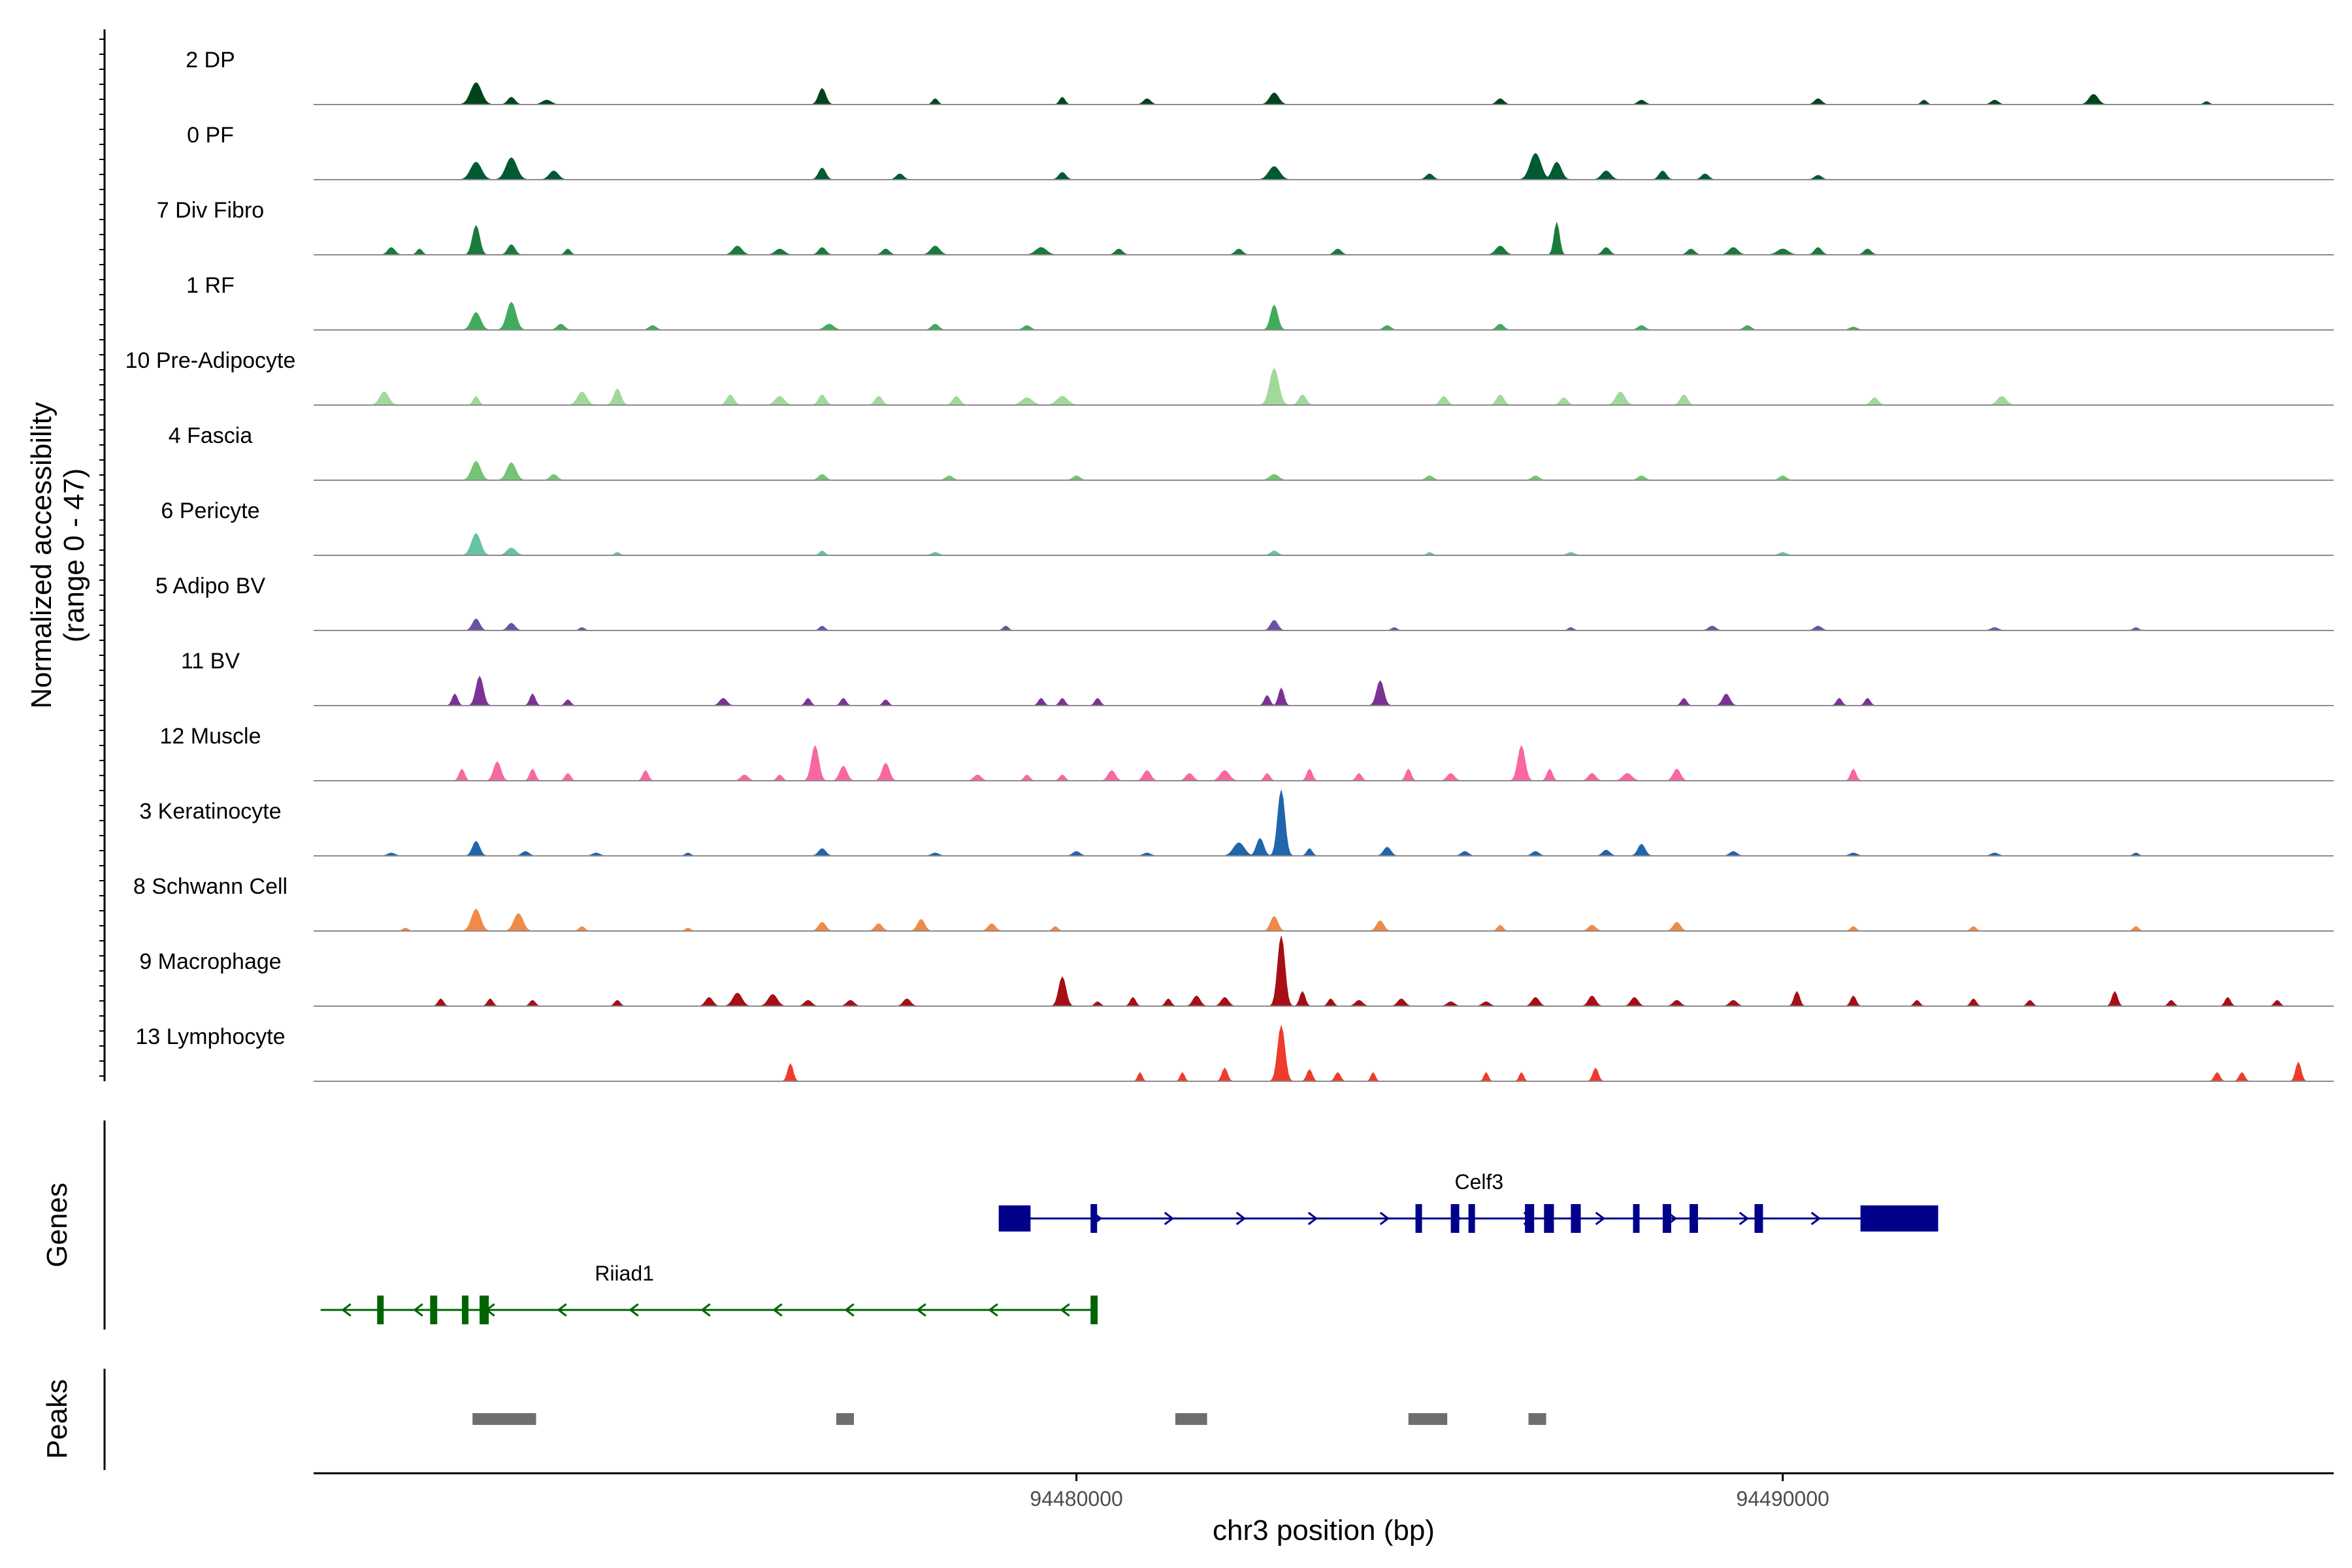 Image resolution: width=2352 pixels, height=1568 pixels. Describe the element at coordinates (1009, 1419) in the screenshot. I see `peak-regions` at that location.